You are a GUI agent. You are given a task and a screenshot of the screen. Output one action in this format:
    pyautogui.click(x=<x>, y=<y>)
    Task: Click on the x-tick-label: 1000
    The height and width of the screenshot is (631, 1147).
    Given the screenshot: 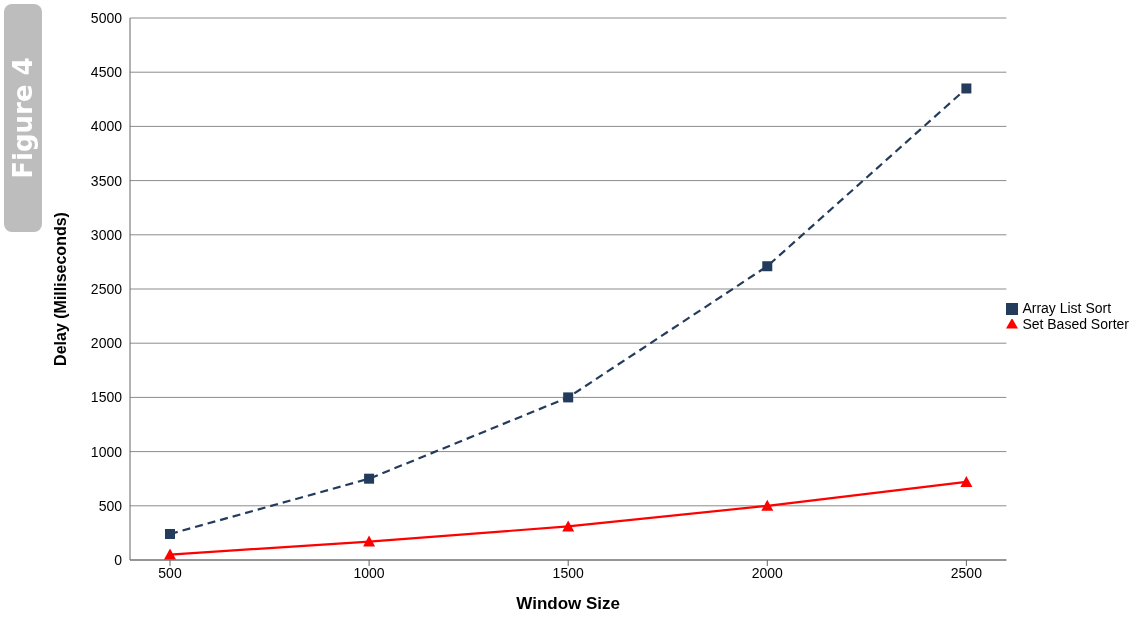 What is the action you would take?
    pyautogui.click(x=369, y=572)
    